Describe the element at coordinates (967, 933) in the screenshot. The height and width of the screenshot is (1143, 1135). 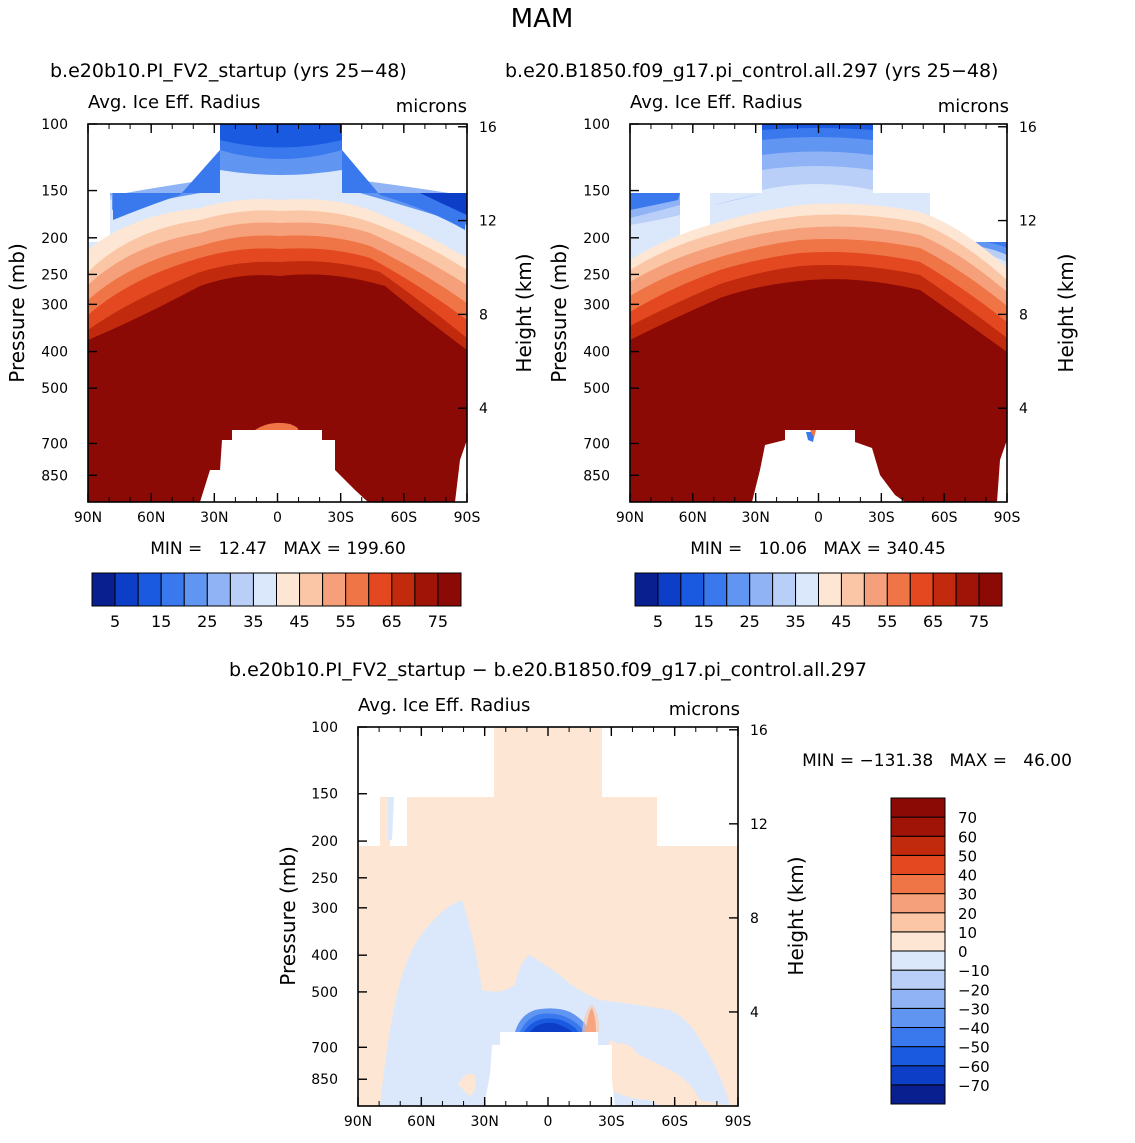
I see `colorbar-label: 10` at that location.